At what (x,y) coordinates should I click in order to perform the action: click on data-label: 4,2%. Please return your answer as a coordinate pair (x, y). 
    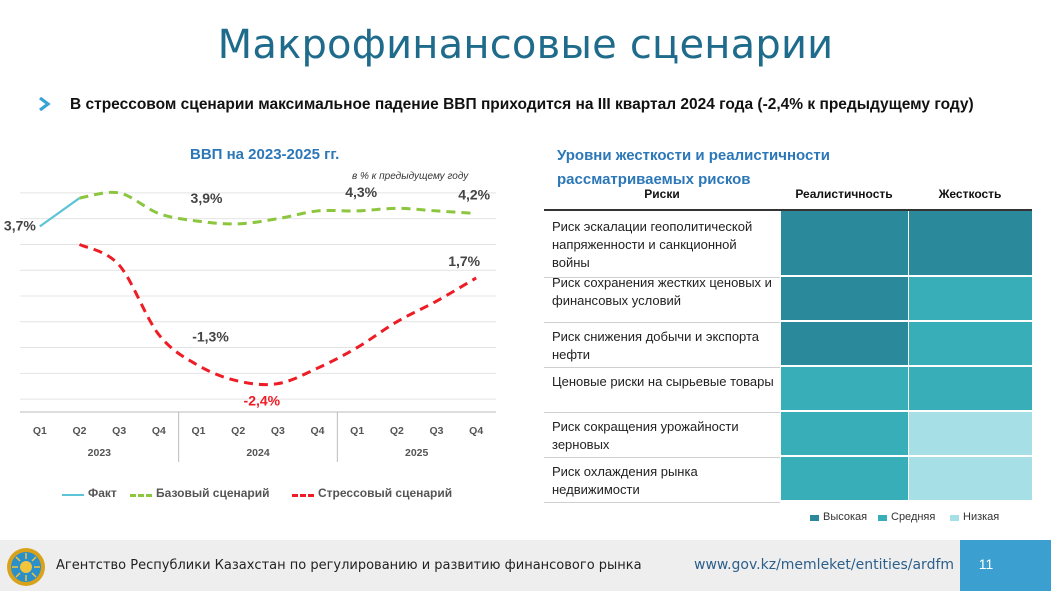
    Looking at the image, I should click on (474, 195).